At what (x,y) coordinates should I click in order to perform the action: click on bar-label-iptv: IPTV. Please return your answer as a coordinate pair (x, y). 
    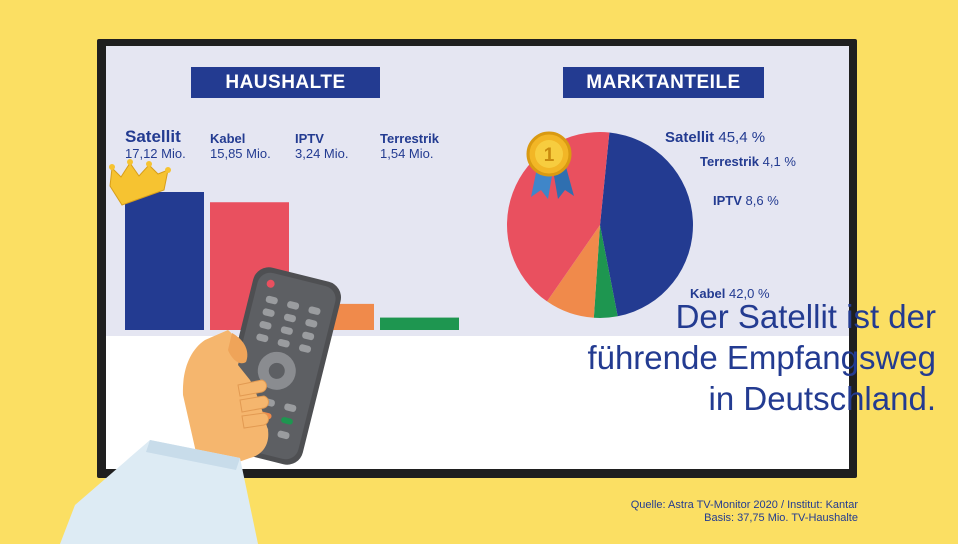
    Looking at the image, I should click on (309, 138).